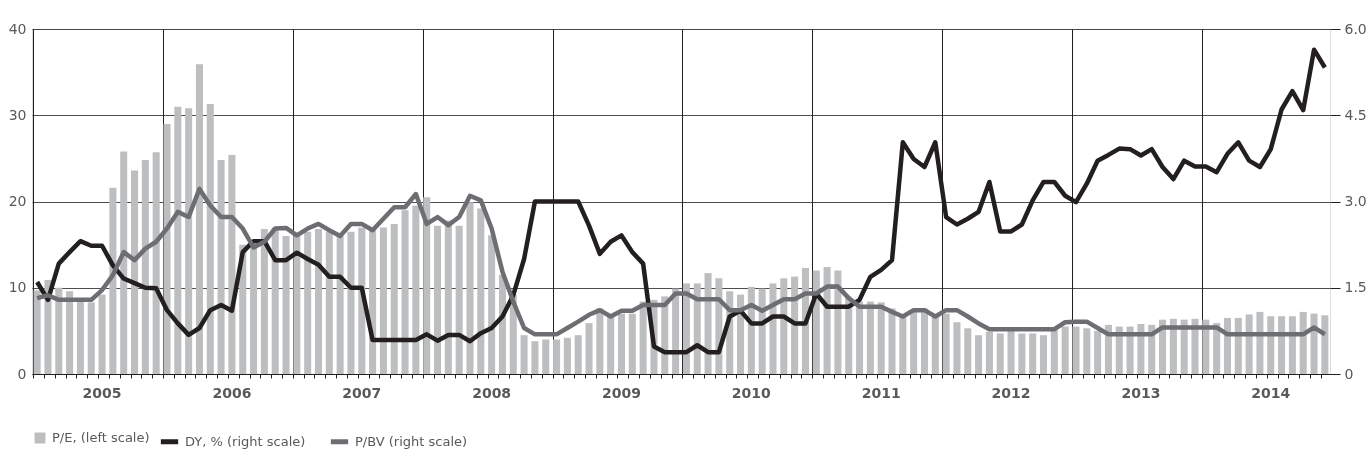 The width and height of the screenshot is (1371, 453). Describe the element at coordinates (245, 441) in the screenshot. I see `legend-label: DY, % (right scale)` at that location.